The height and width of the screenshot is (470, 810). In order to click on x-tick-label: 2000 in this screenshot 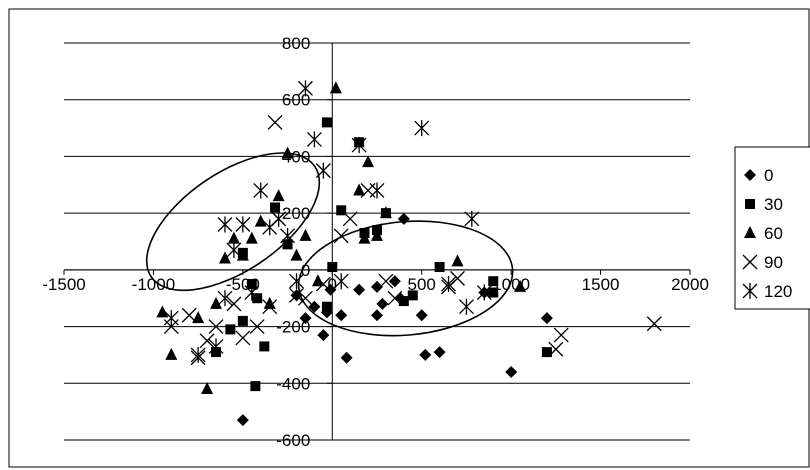, I will do `click(690, 284)`.